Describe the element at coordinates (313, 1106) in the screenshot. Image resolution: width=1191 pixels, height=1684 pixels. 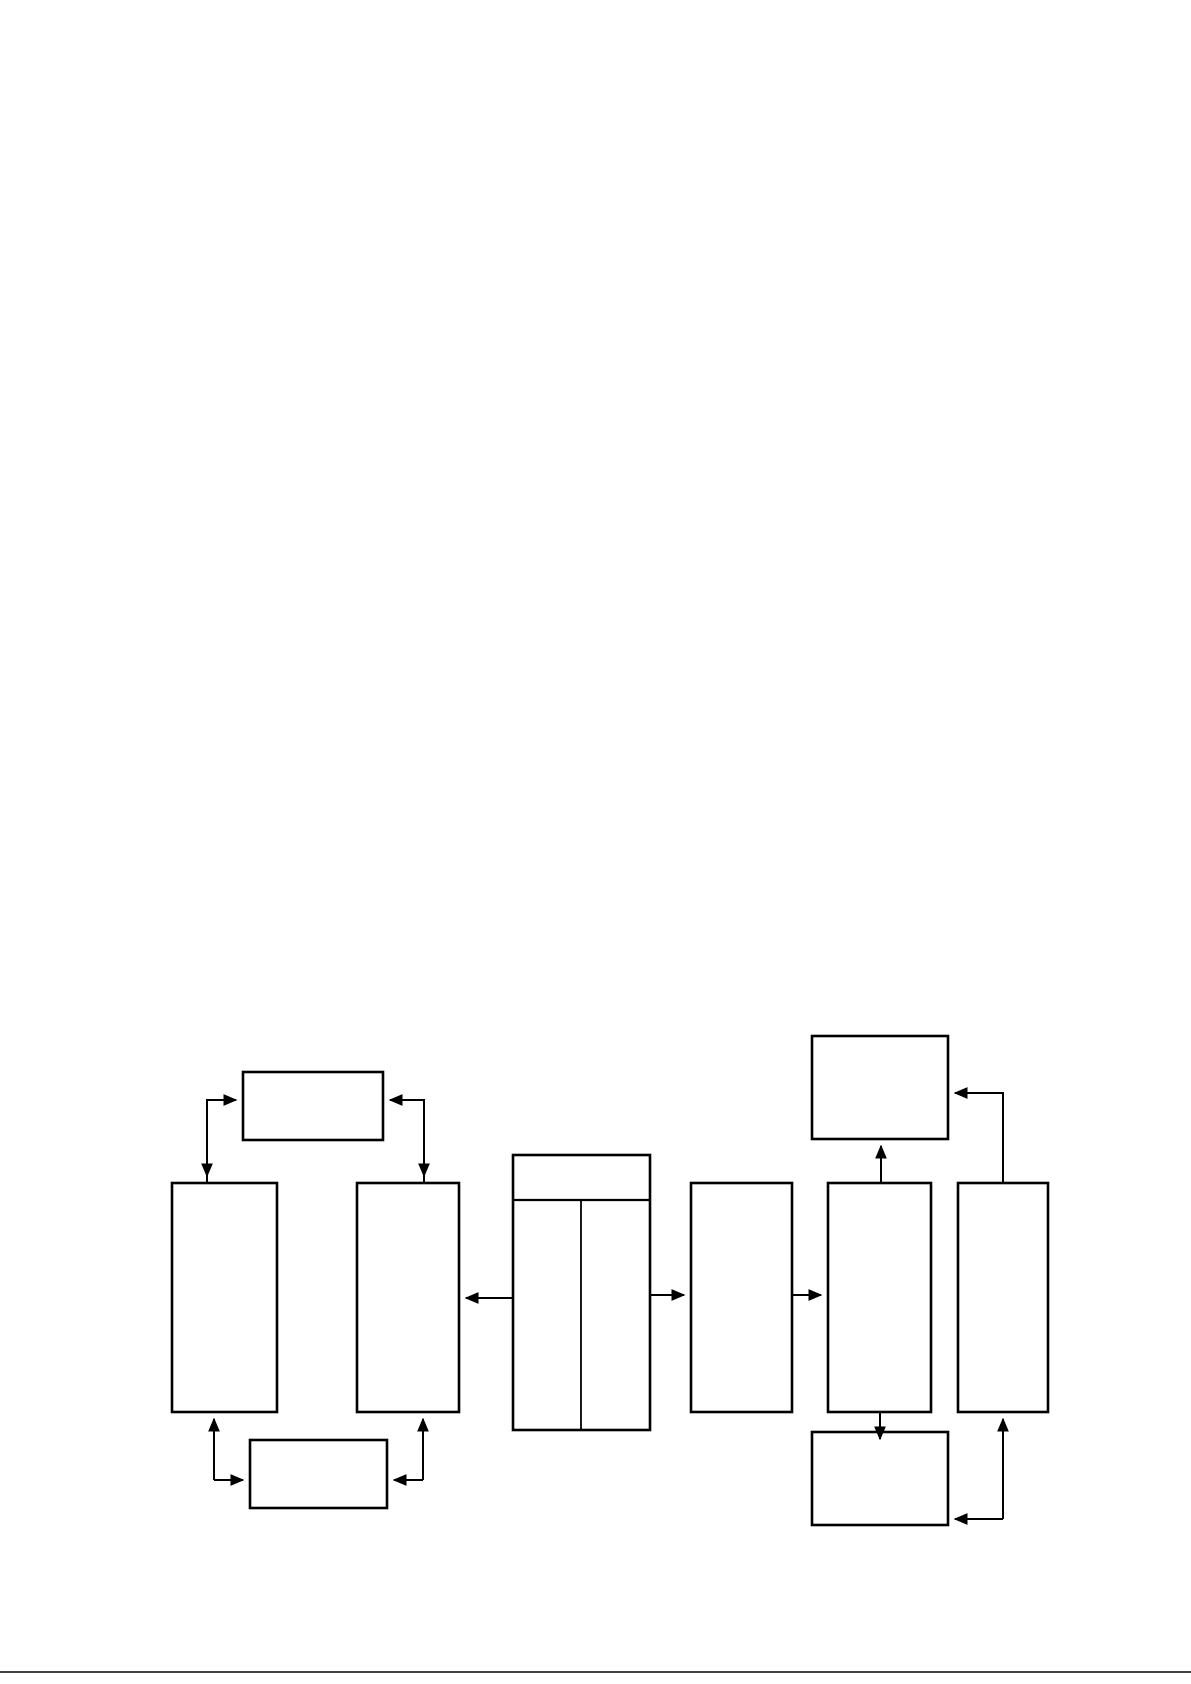
I see `node-left-top-wide` at that location.